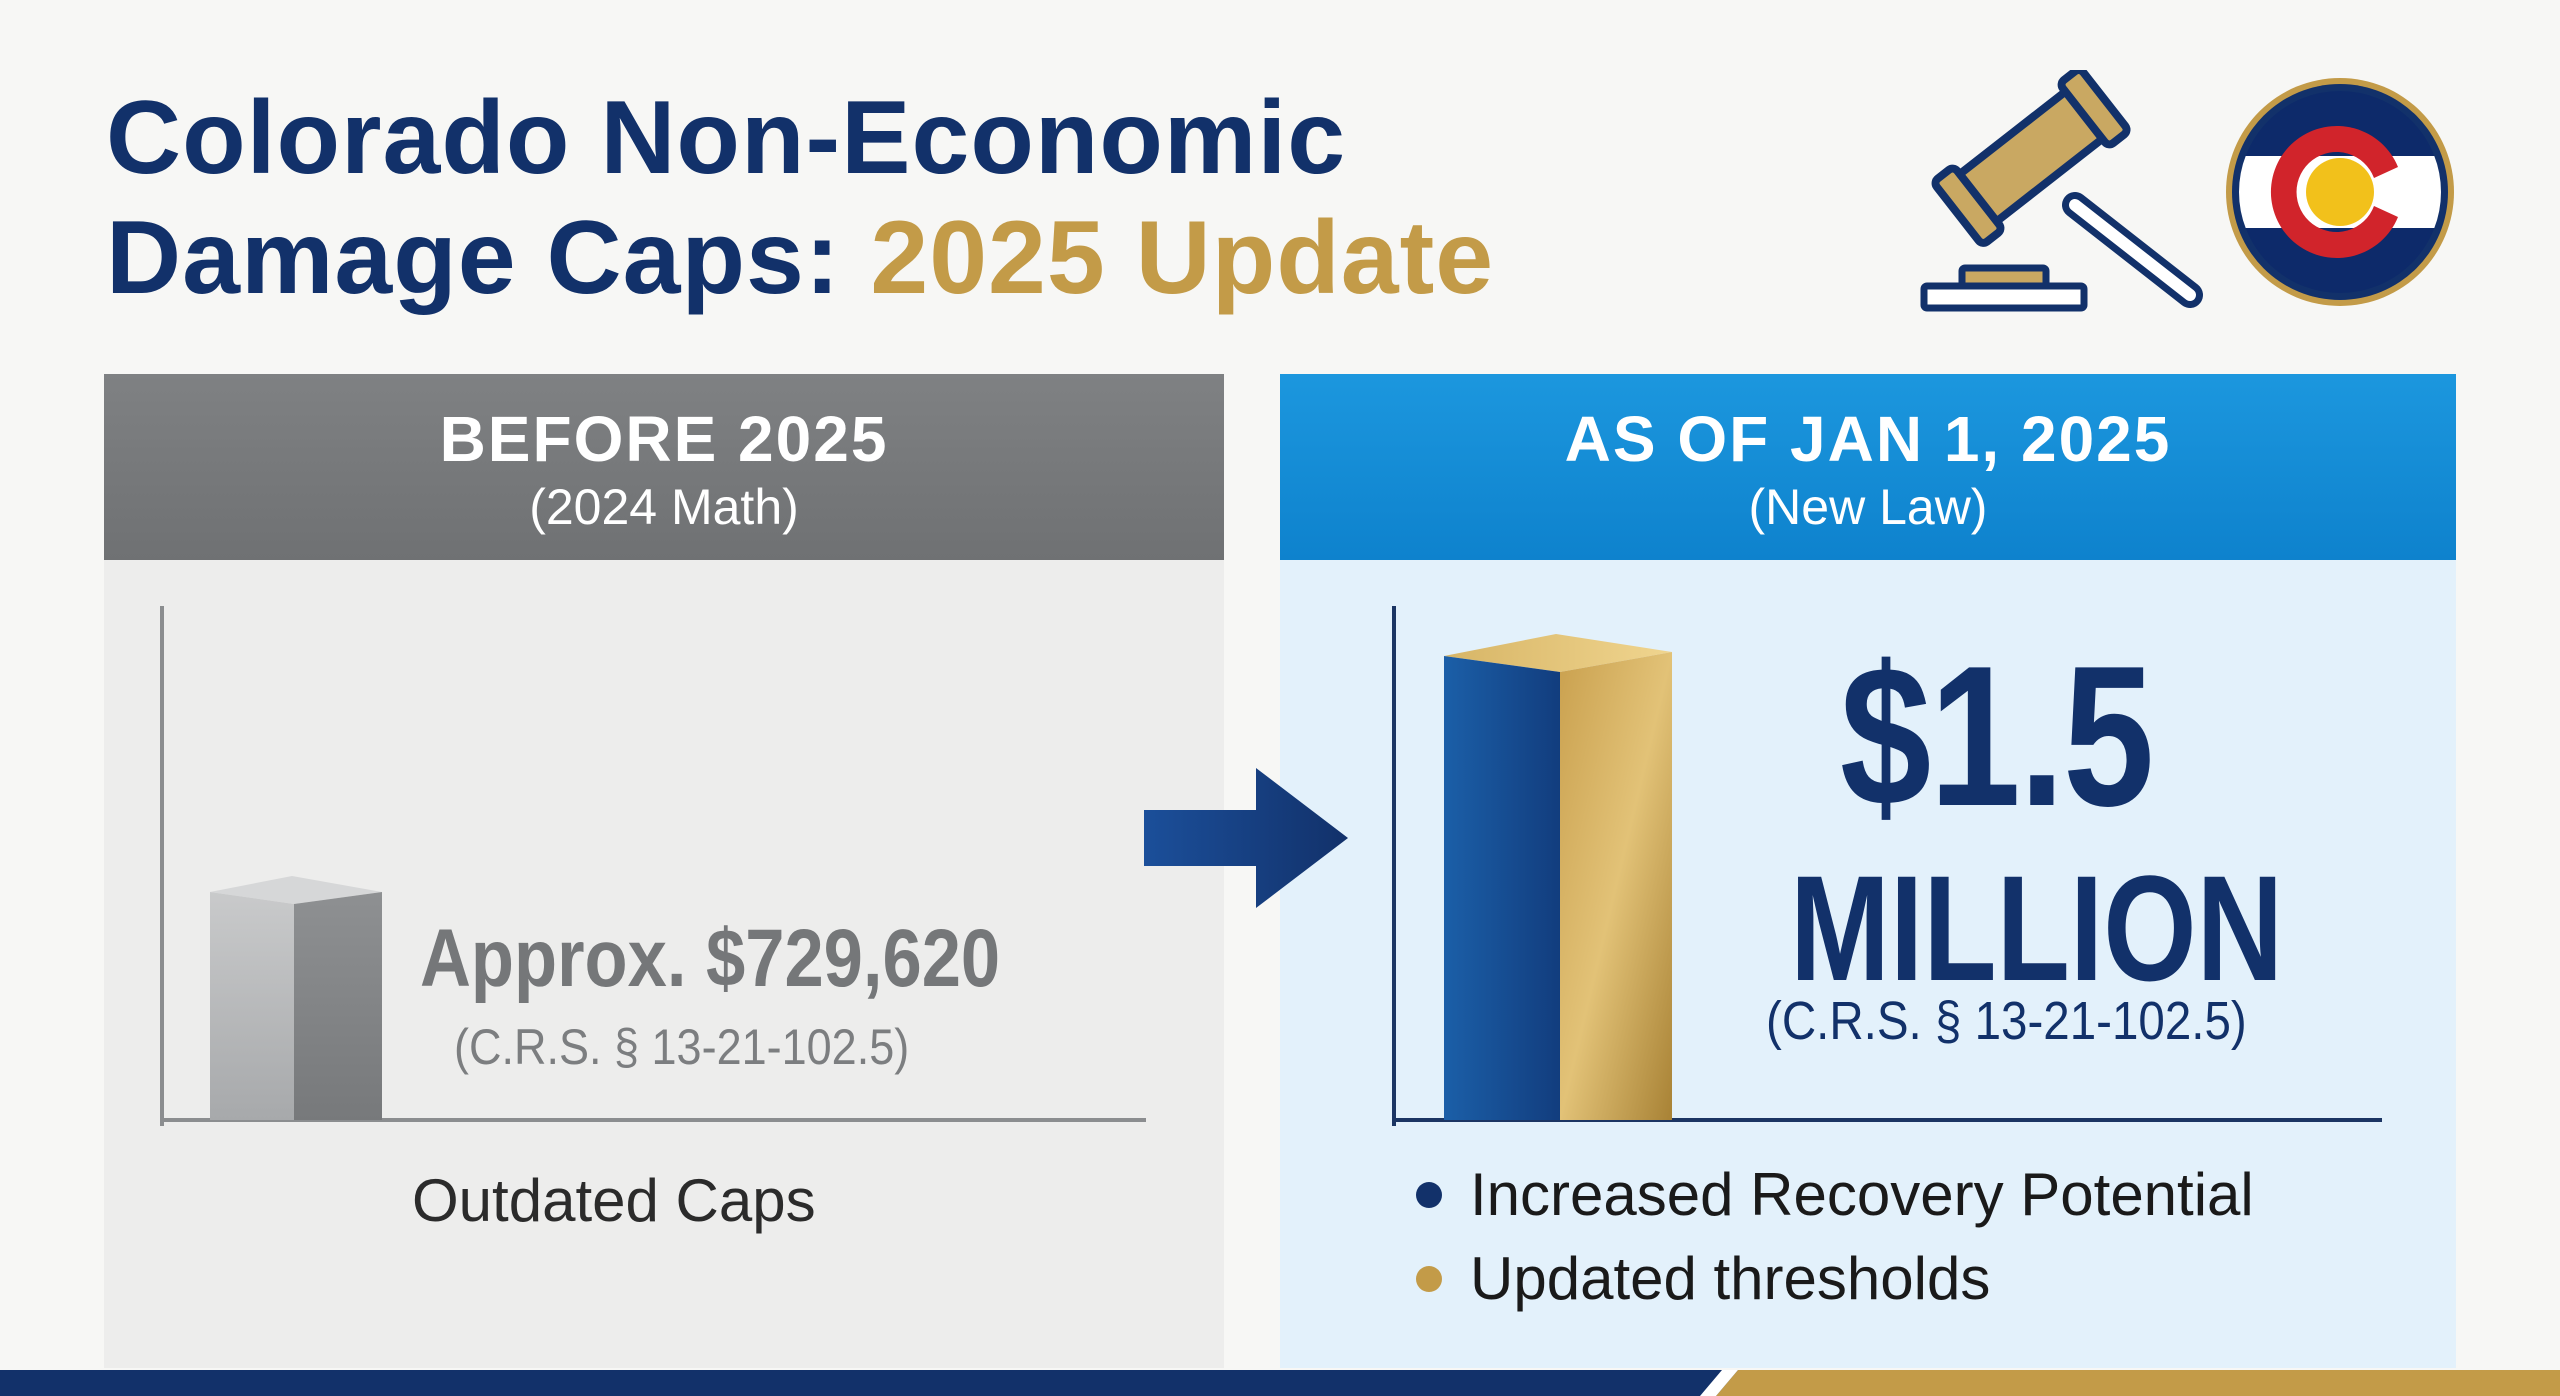 Image resolution: width=2560 pixels, height=1396 pixels. What do you see at coordinates (1246, 838) in the screenshot?
I see `arrow-right-icon` at bounding box center [1246, 838].